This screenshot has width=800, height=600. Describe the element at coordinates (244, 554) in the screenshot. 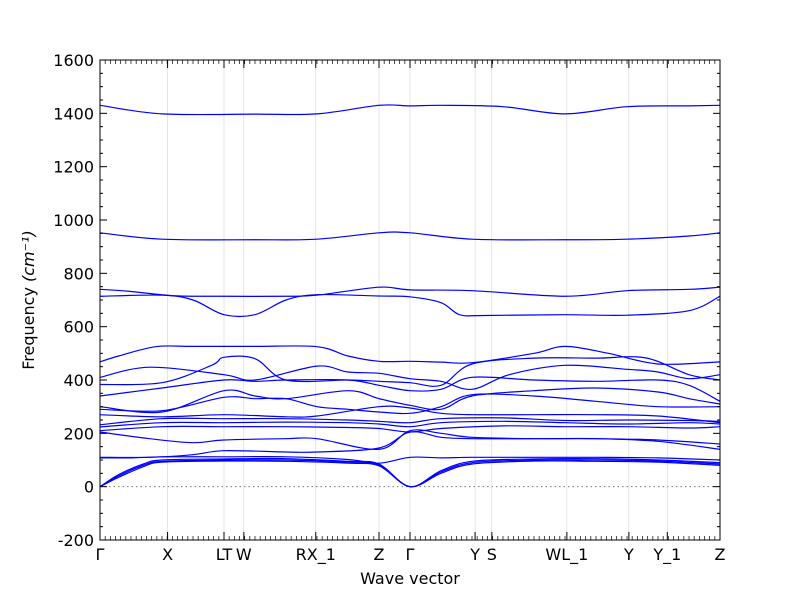

I see `x-tick-label: W` at that location.